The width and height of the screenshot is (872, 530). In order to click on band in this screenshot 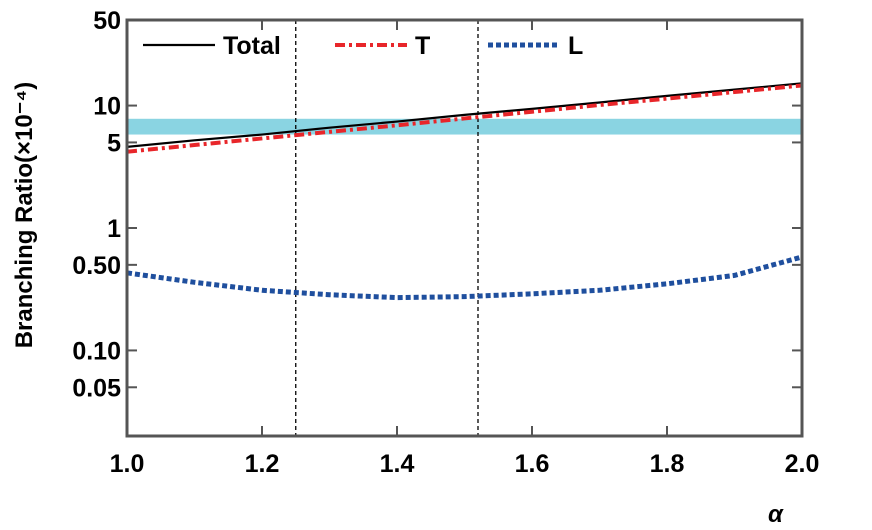, I will do `click(464, 126)`.